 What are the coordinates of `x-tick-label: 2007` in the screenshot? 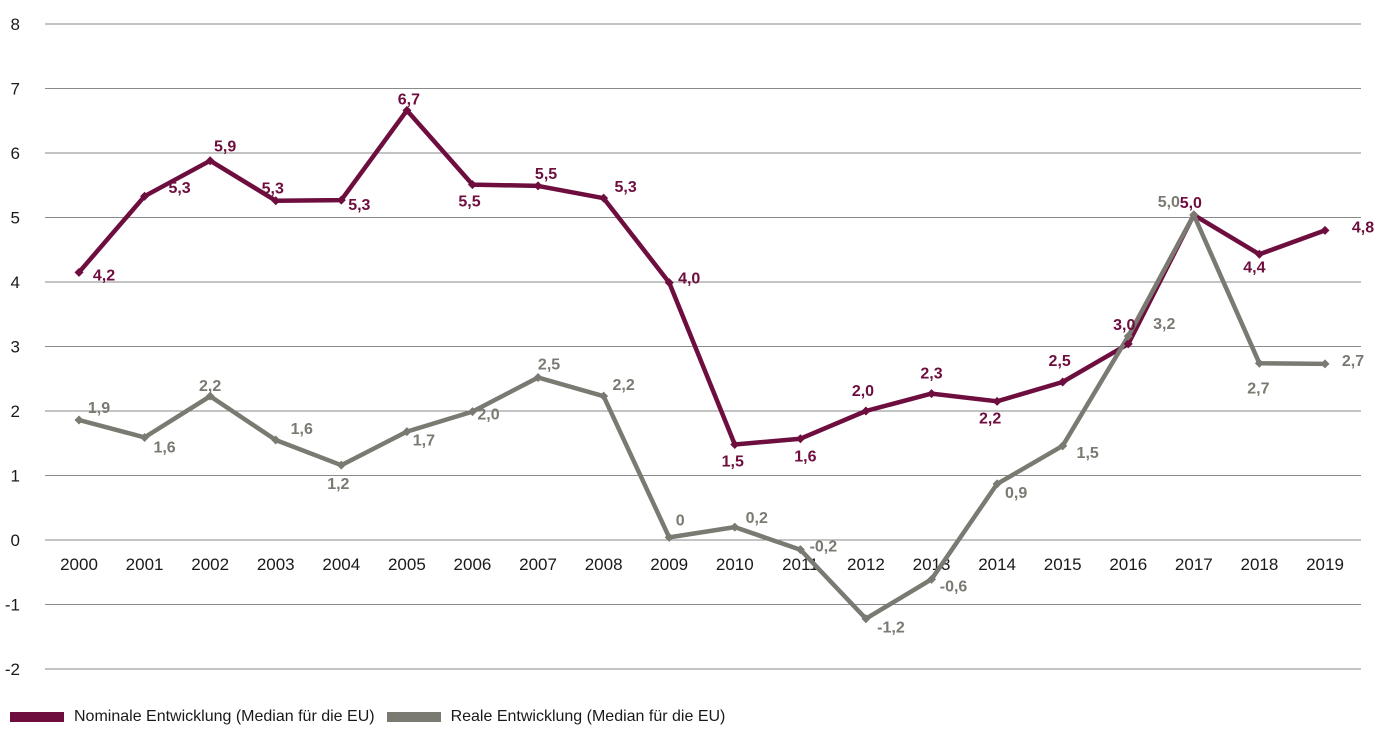 It's located at (538, 564).